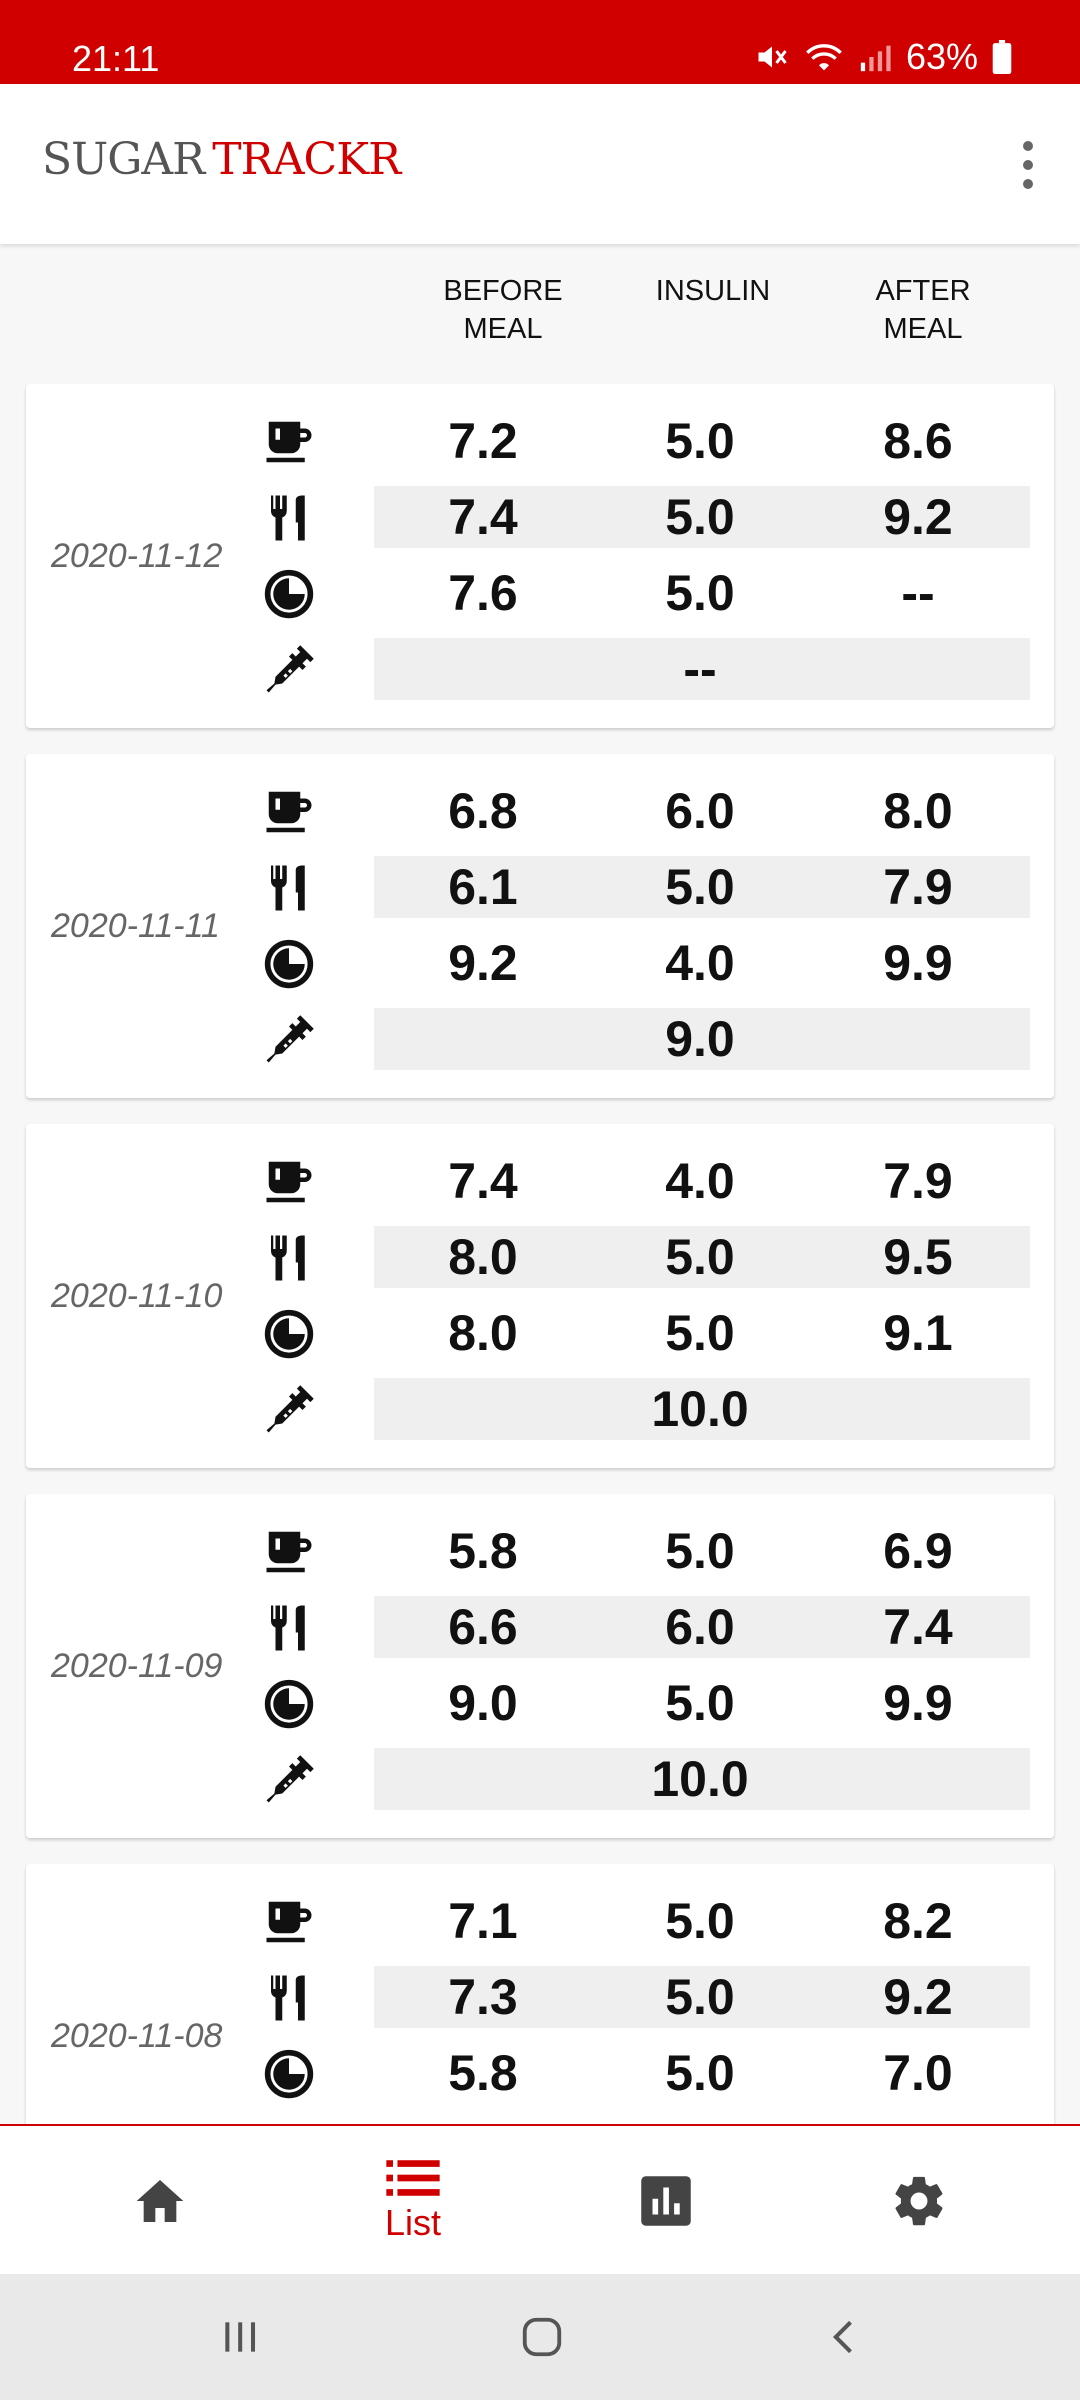 This screenshot has width=1080, height=2400. I want to click on long-insulin-row: 10.0, so click(540, 1409).